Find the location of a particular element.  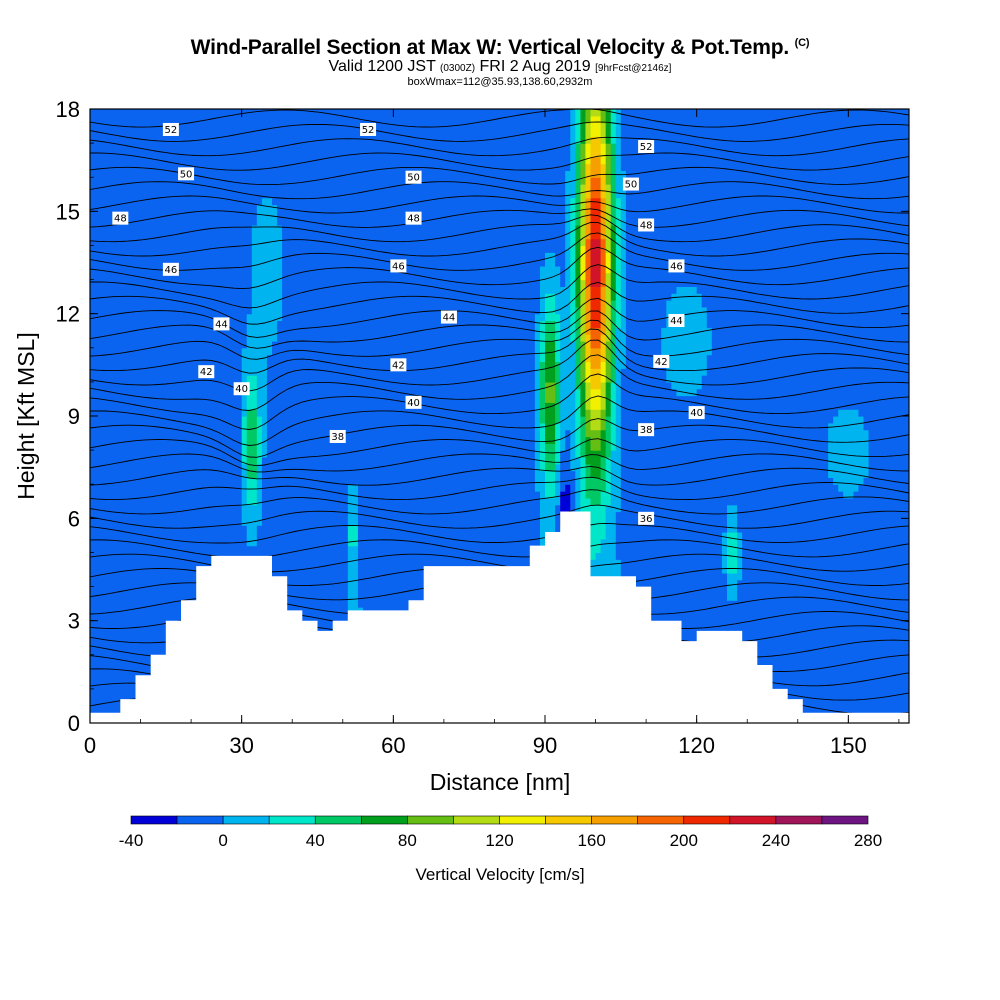

contour-label-text: 36 is located at coordinates (646, 519).